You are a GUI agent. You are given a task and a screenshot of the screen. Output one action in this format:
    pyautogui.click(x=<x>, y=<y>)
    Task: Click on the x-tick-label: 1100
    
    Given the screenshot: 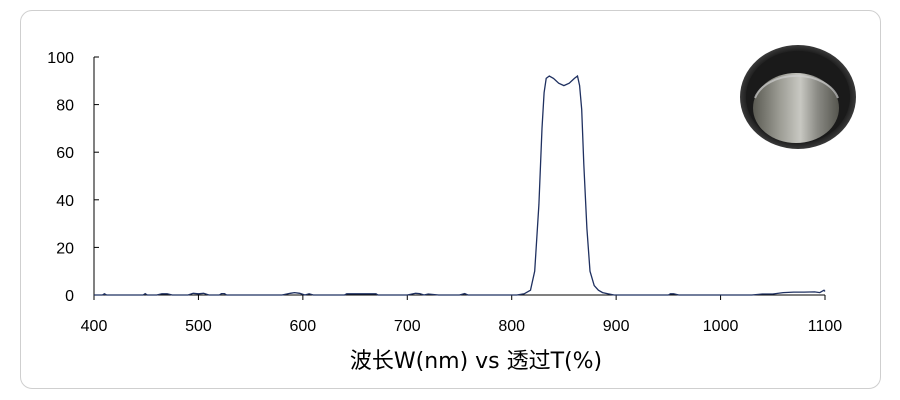 What is the action you would take?
    pyautogui.click(x=825, y=326)
    